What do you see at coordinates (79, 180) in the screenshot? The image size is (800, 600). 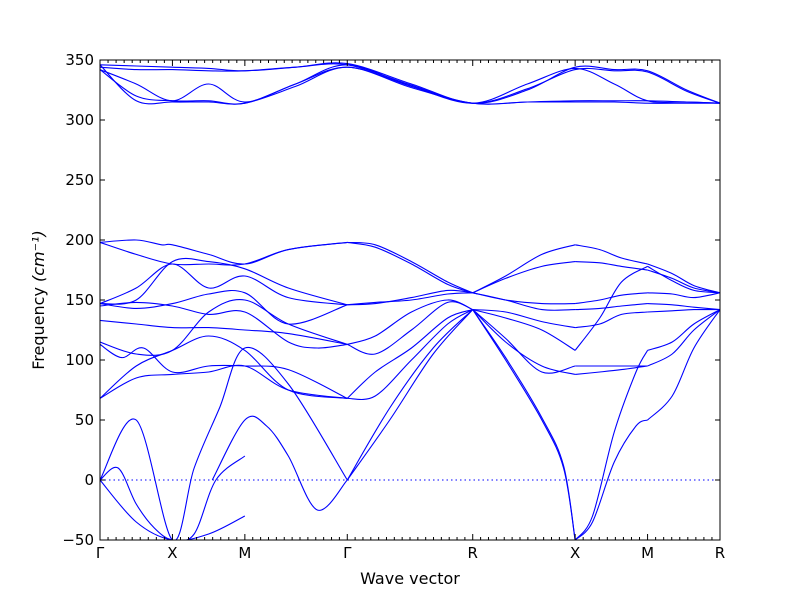 I see `y-tick-label: 250` at bounding box center [79, 180].